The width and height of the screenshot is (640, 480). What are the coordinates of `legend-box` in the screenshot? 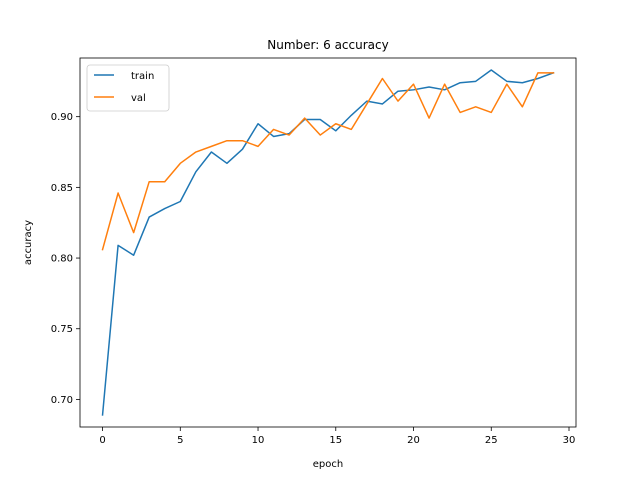 It's located at (128, 88).